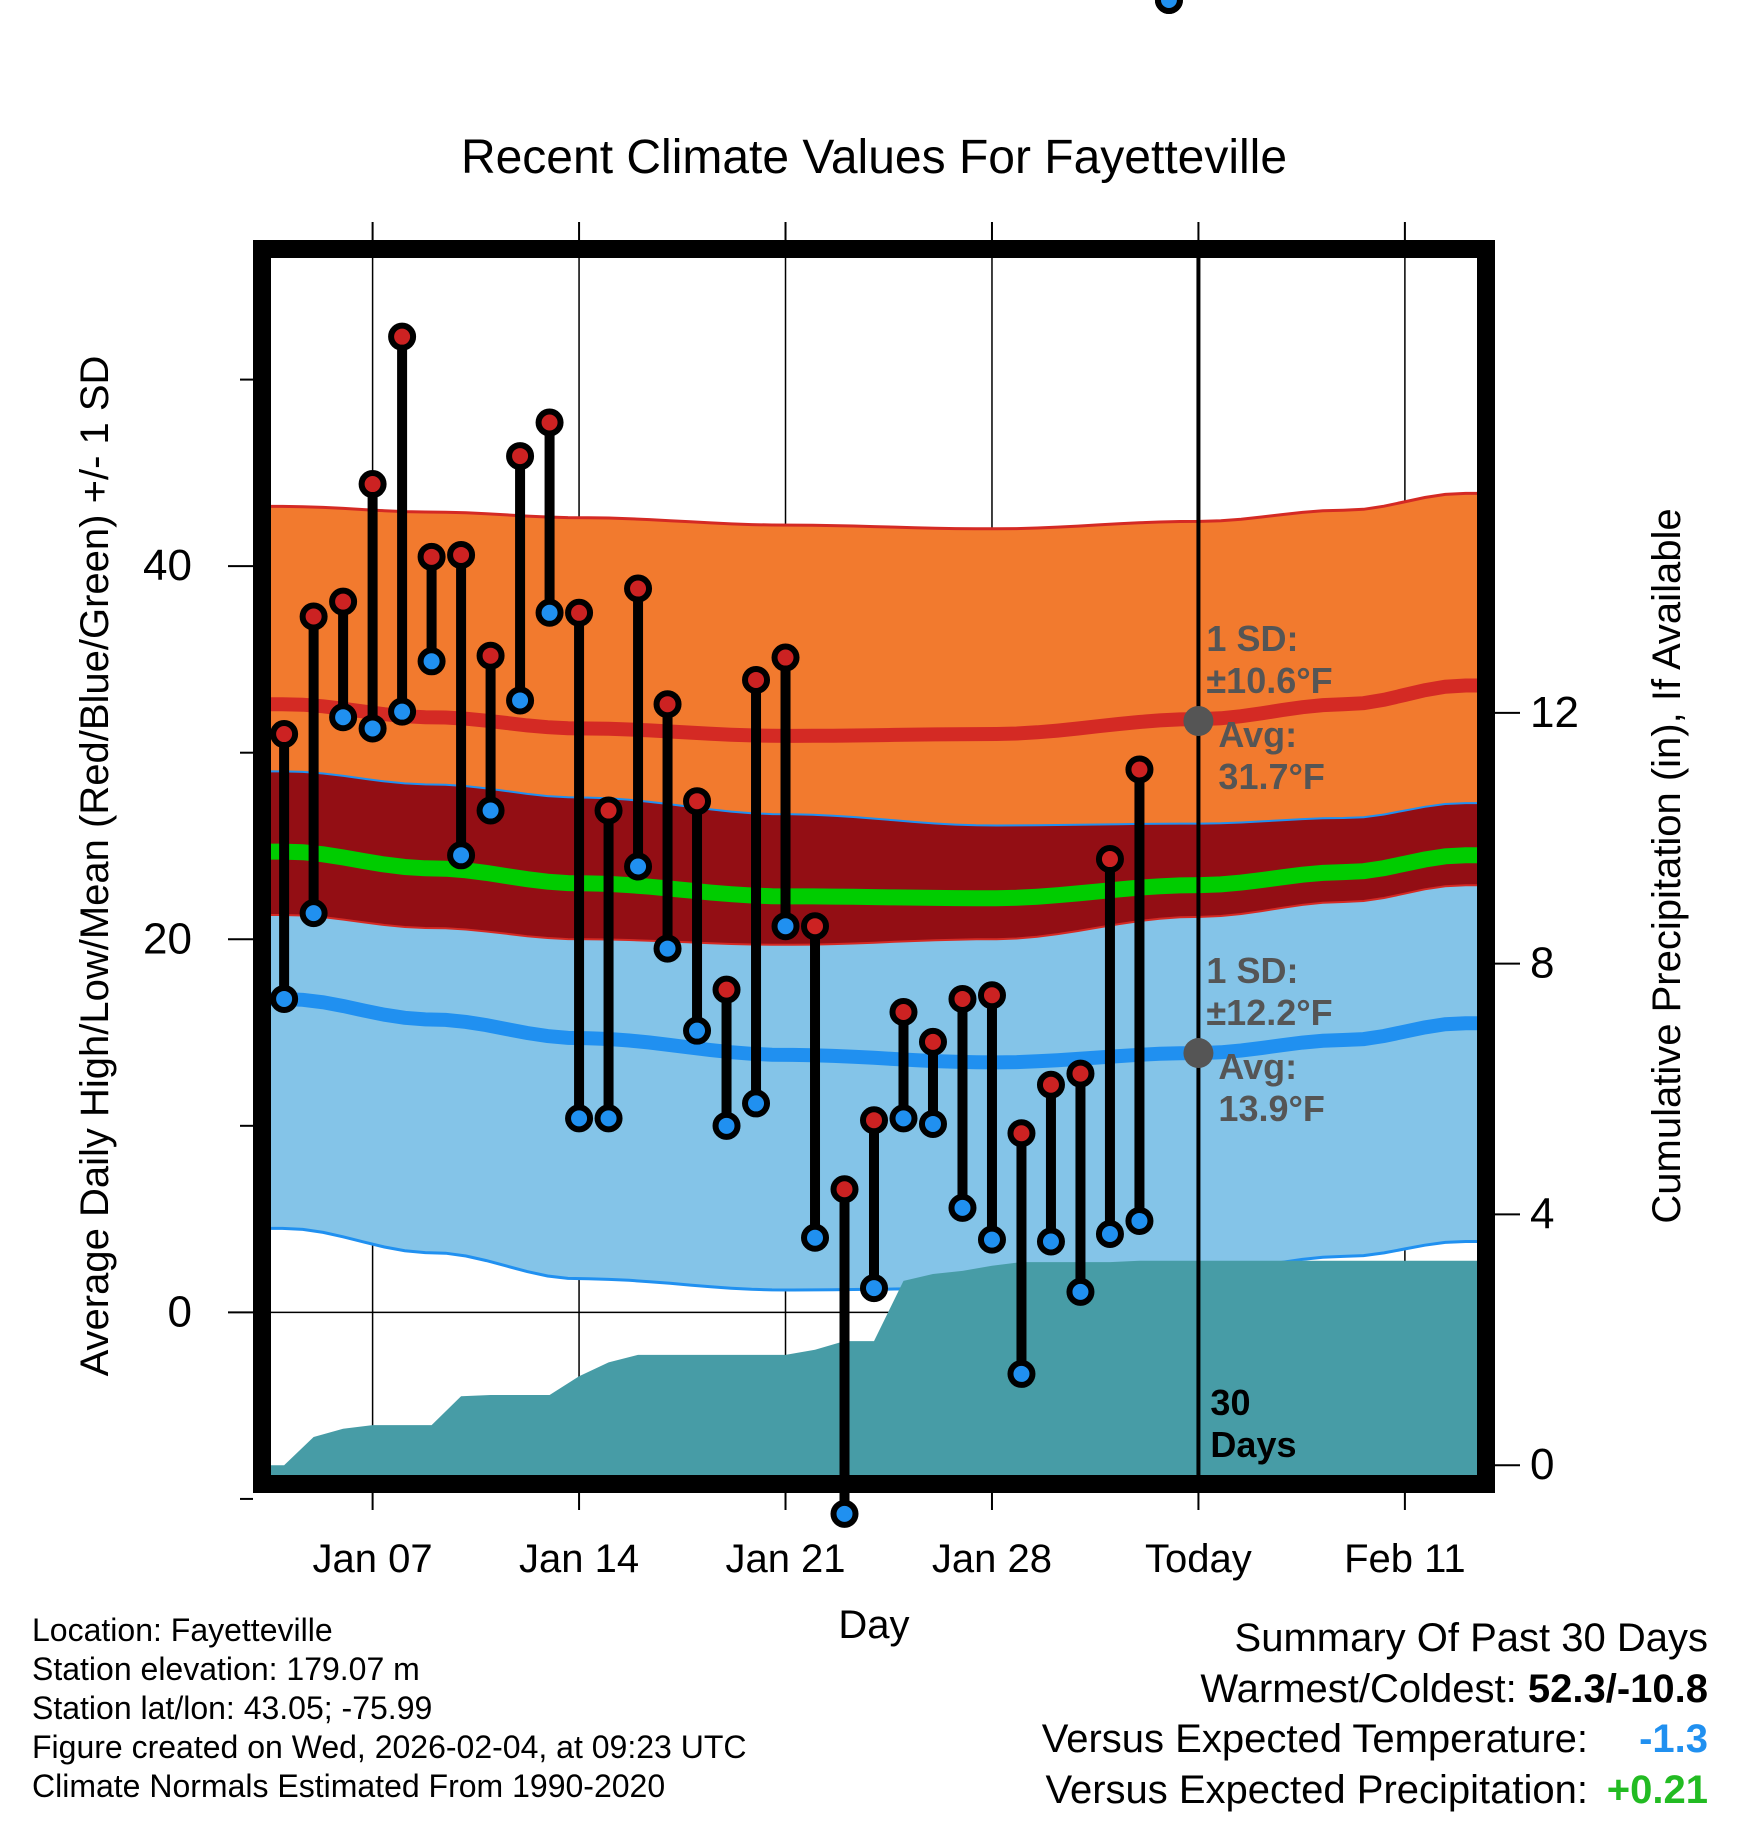  Describe the element at coordinates (180, 1311) in the screenshot. I see `y-tick-label: 0` at that location.